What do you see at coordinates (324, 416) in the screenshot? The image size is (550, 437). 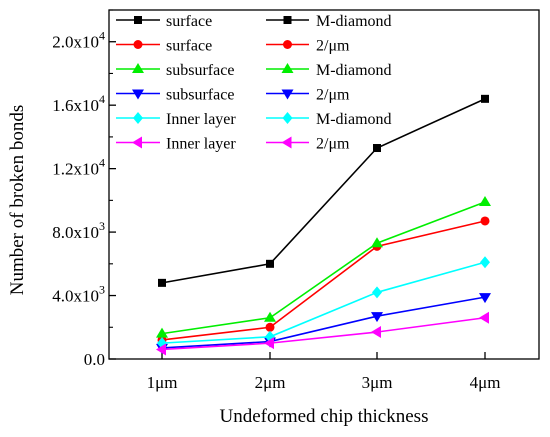 I see `x-axis-title: Undeformed chip thickness` at bounding box center [324, 416].